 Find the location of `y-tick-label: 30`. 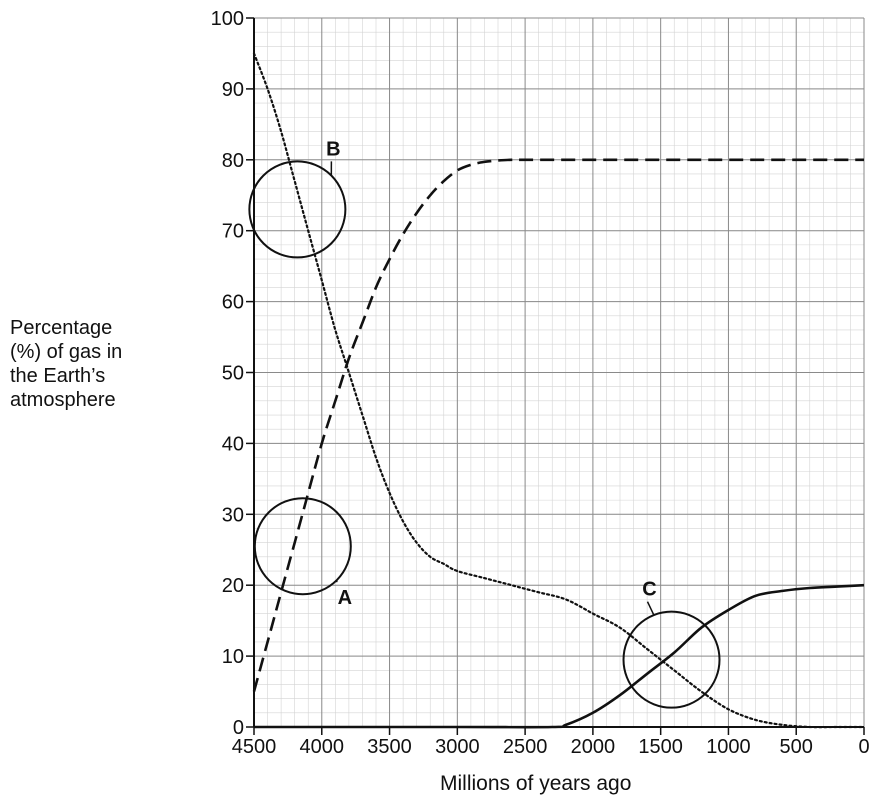

y-tick-label: 30 is located at coordinates (233, 515).